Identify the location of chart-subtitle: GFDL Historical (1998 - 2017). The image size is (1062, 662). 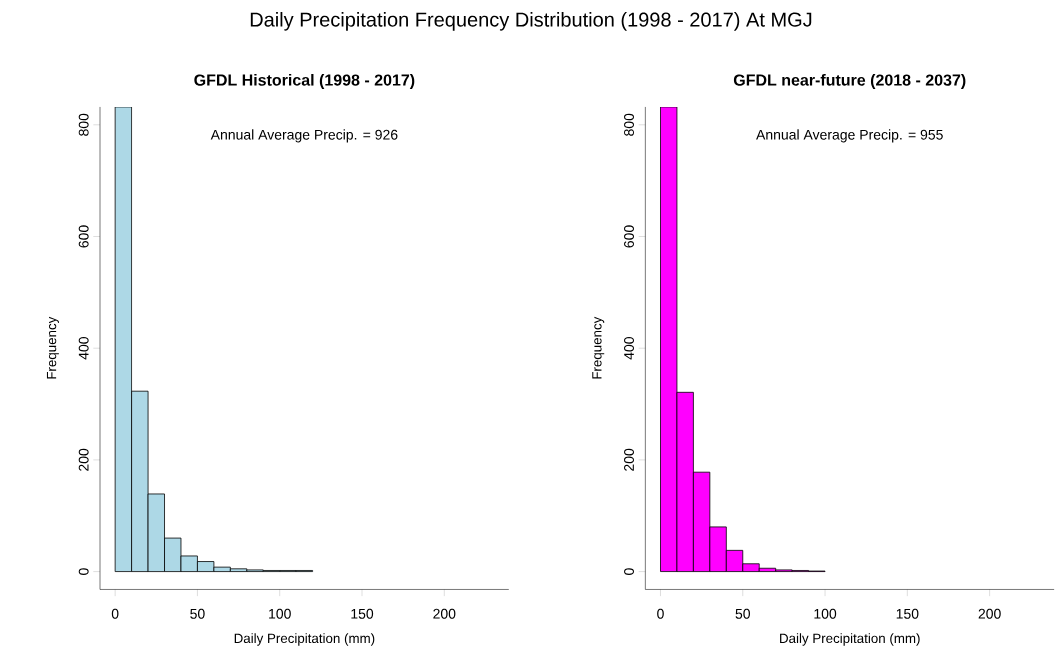
(304, 81).